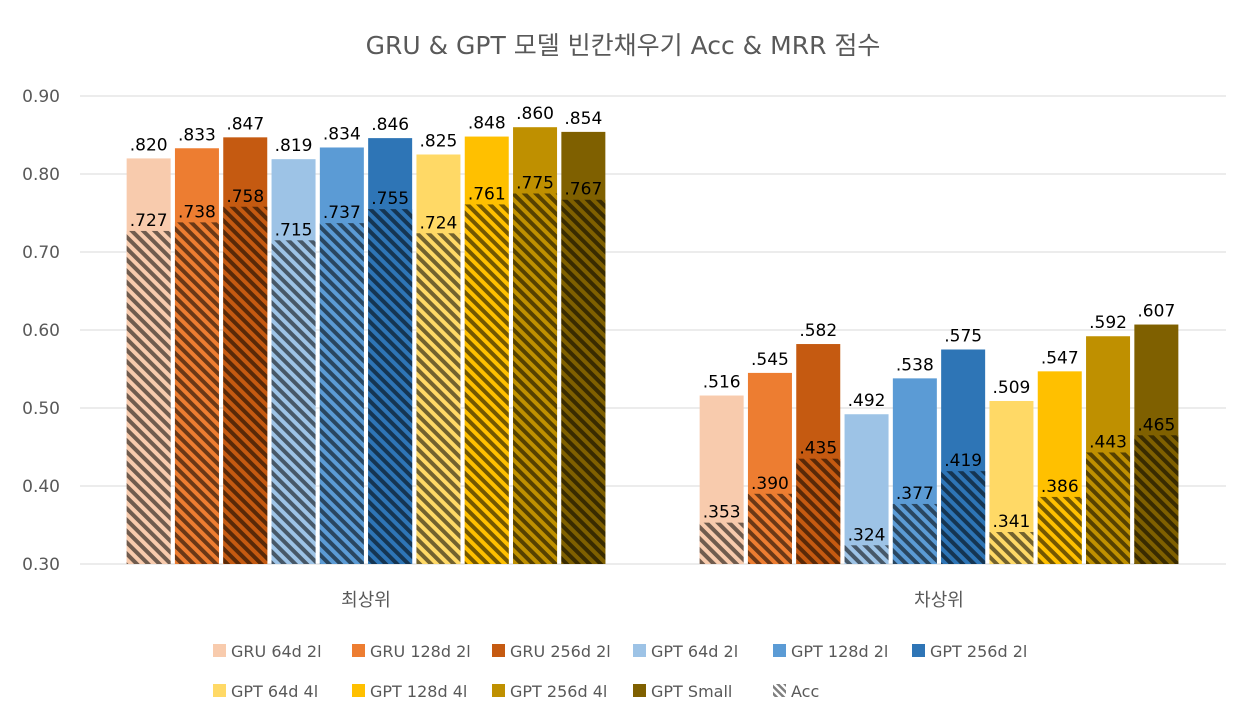 Image resolution: width=1247 pixels, height=721 pixels. I want to click on acc-data-label: .341, so click(1012, 522).